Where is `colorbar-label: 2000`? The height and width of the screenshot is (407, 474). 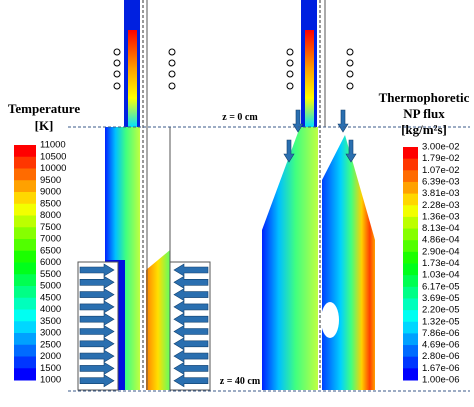
colorbar-label: 2000 is located at coordinates (50, 356).